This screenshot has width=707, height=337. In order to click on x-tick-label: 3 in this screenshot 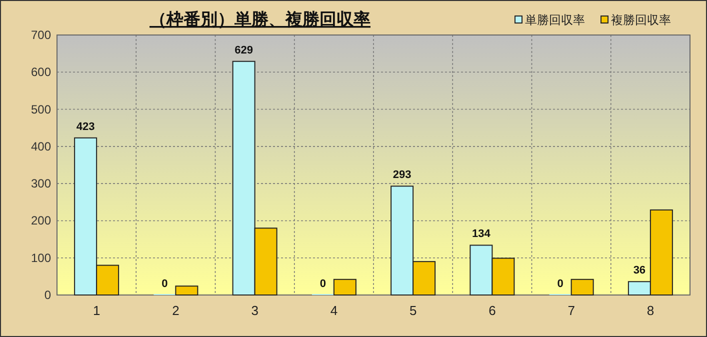, I will do `click(254, 310)`.